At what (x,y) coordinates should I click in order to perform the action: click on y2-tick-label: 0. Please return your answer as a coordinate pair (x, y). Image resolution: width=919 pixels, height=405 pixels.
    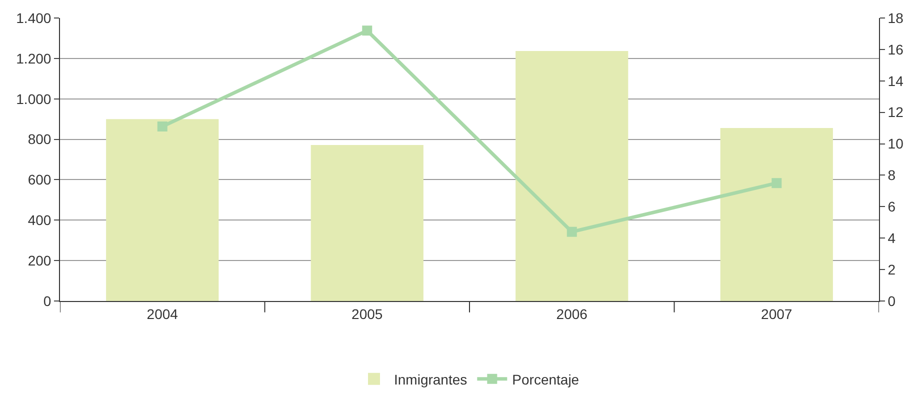
    Looking at the image, I should click on (892, 300).